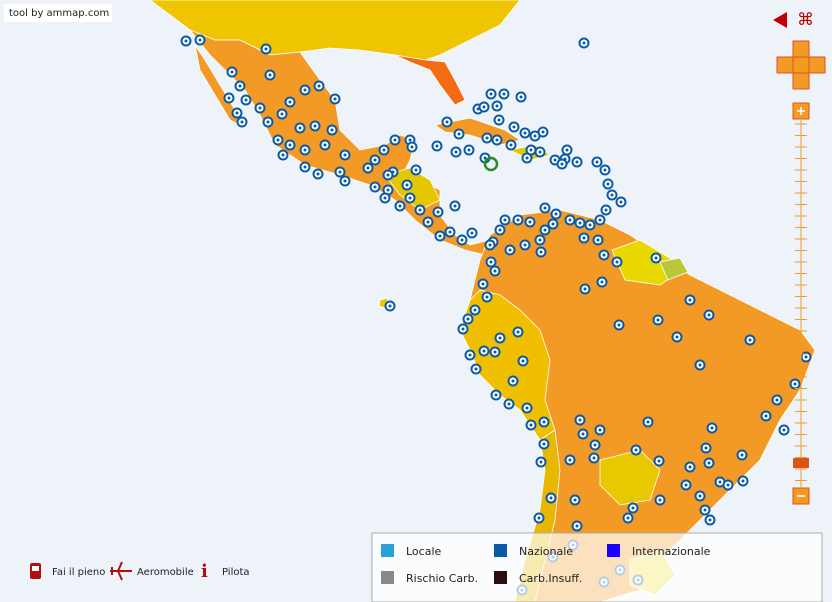 The width and height of the screenshot is (832, 602). What do you see at coordinates (597, 567) in the screenshot?
I see `legend` at bounding box center [597, 567].